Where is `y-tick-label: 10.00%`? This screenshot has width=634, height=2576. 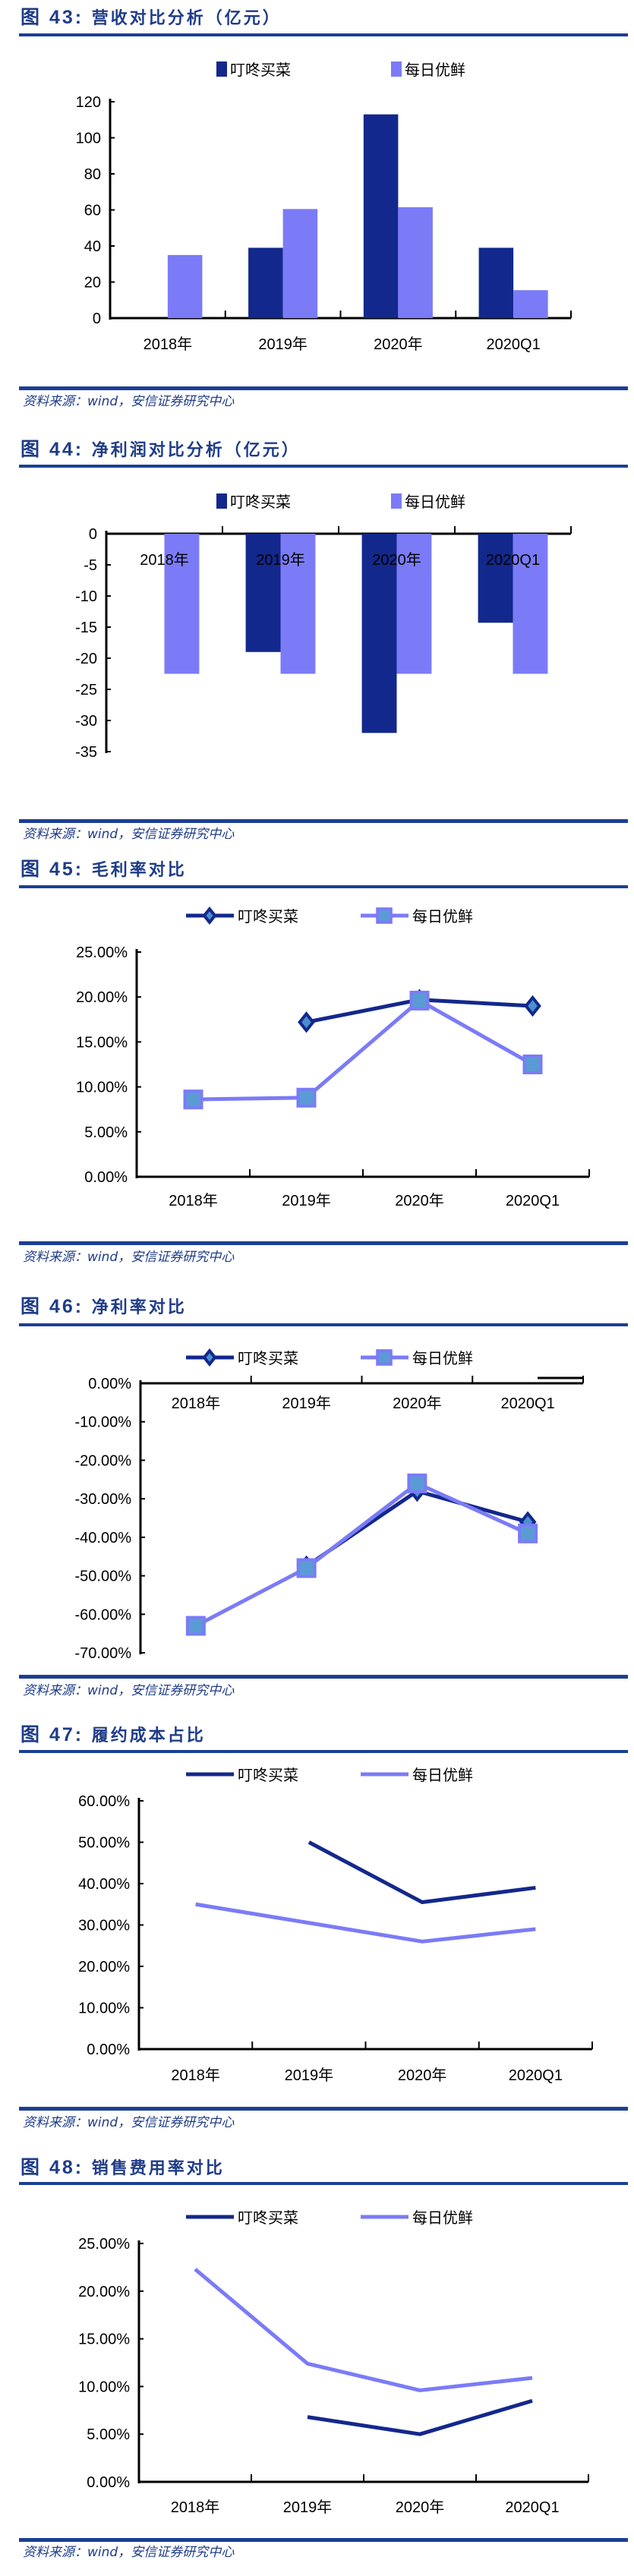
y-tick-label: 10.00% is located at coordinates (104, 2009).